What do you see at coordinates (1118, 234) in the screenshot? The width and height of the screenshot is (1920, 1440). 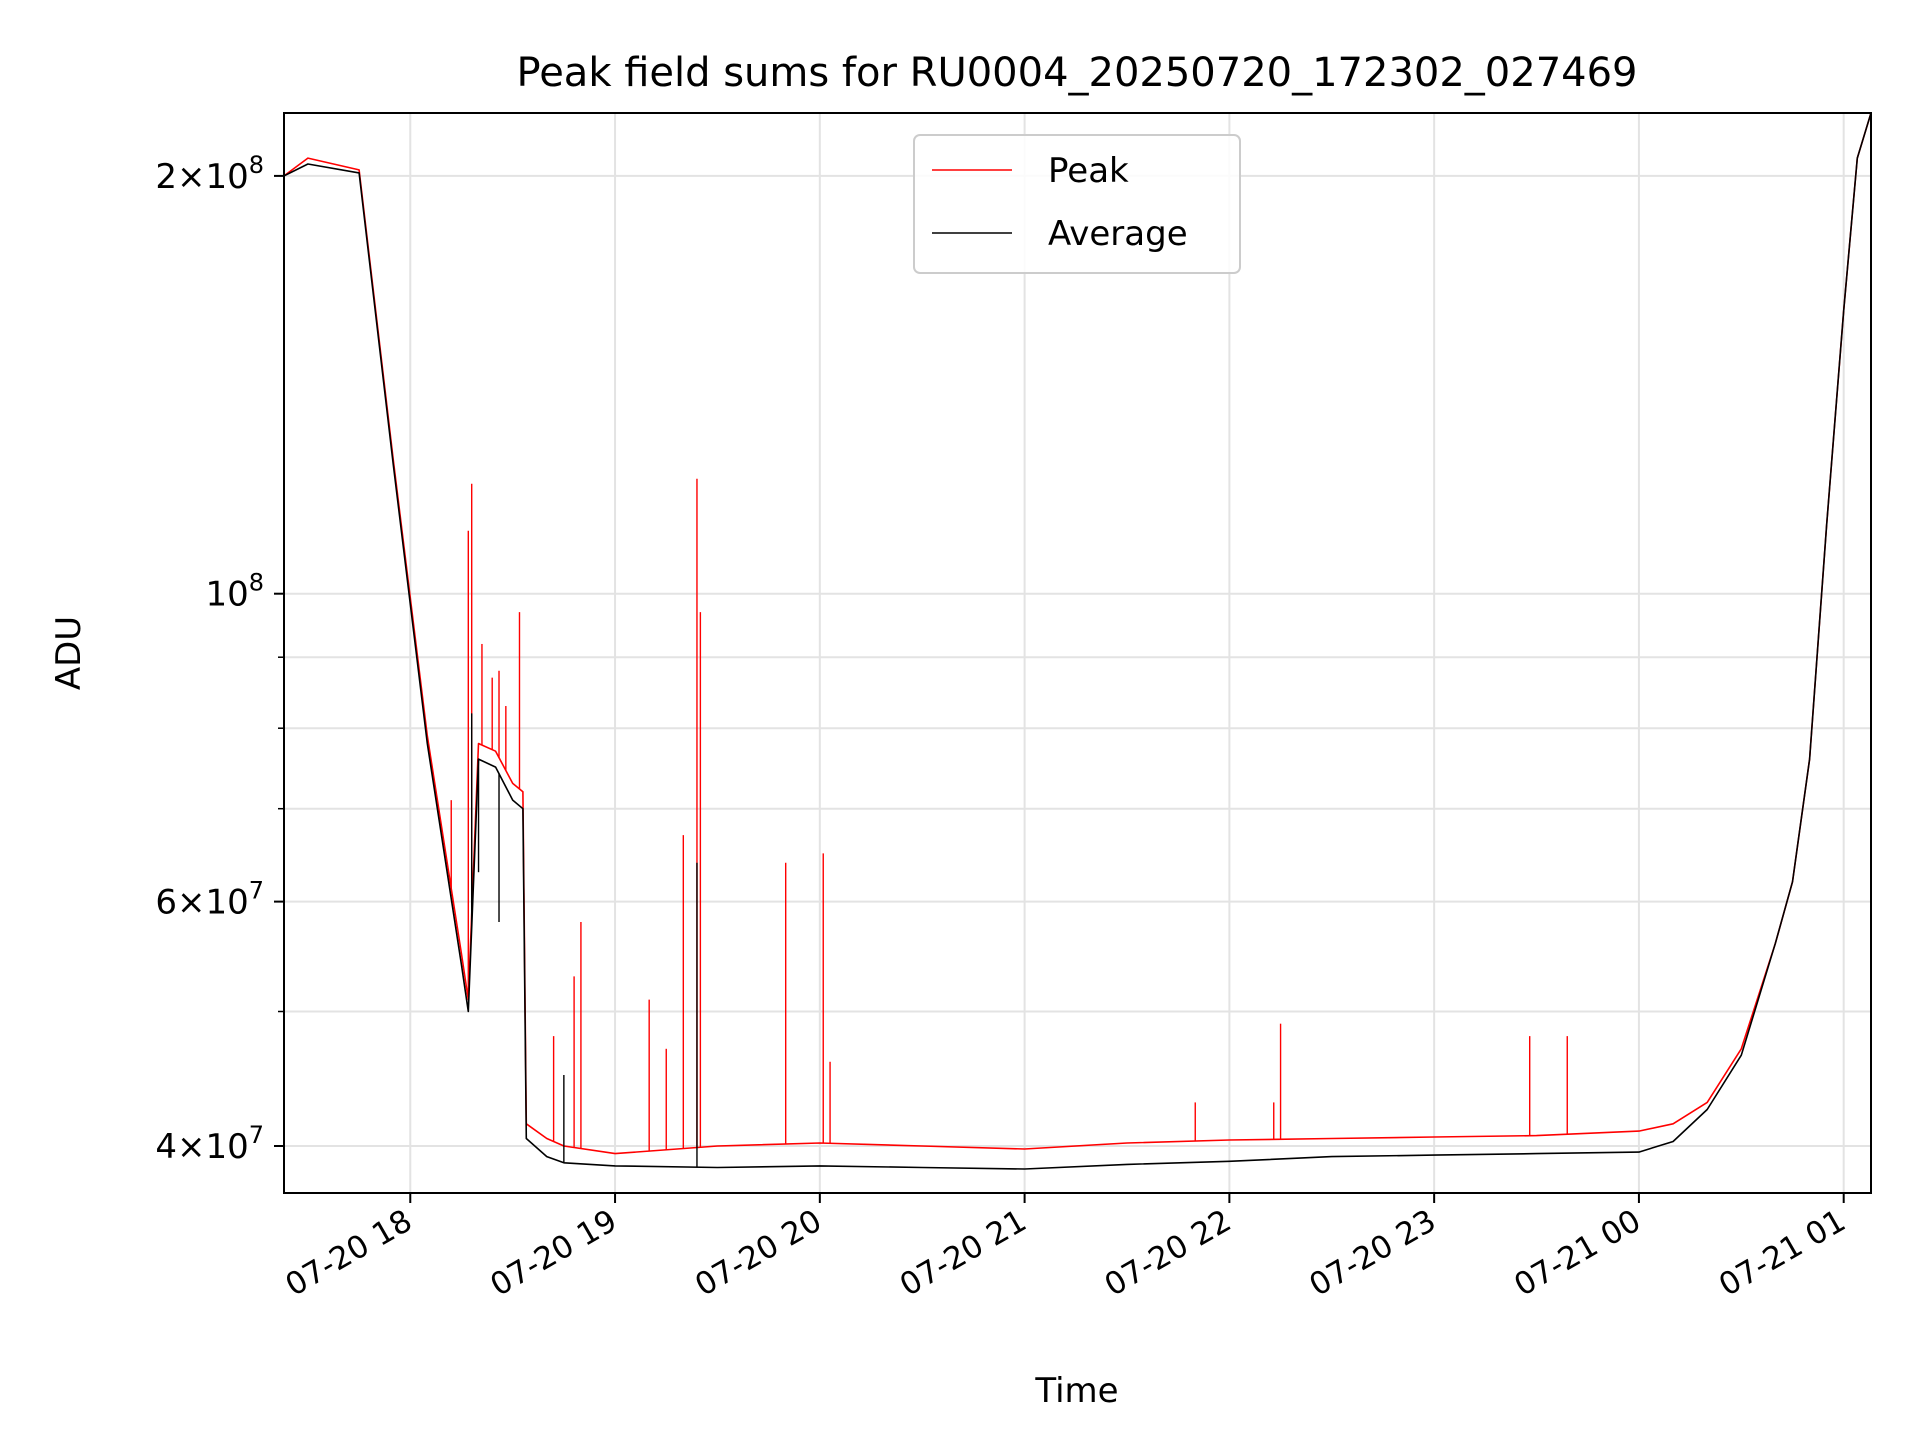 I see `legend-label-average: Average` at bounding box center [1118, 234].